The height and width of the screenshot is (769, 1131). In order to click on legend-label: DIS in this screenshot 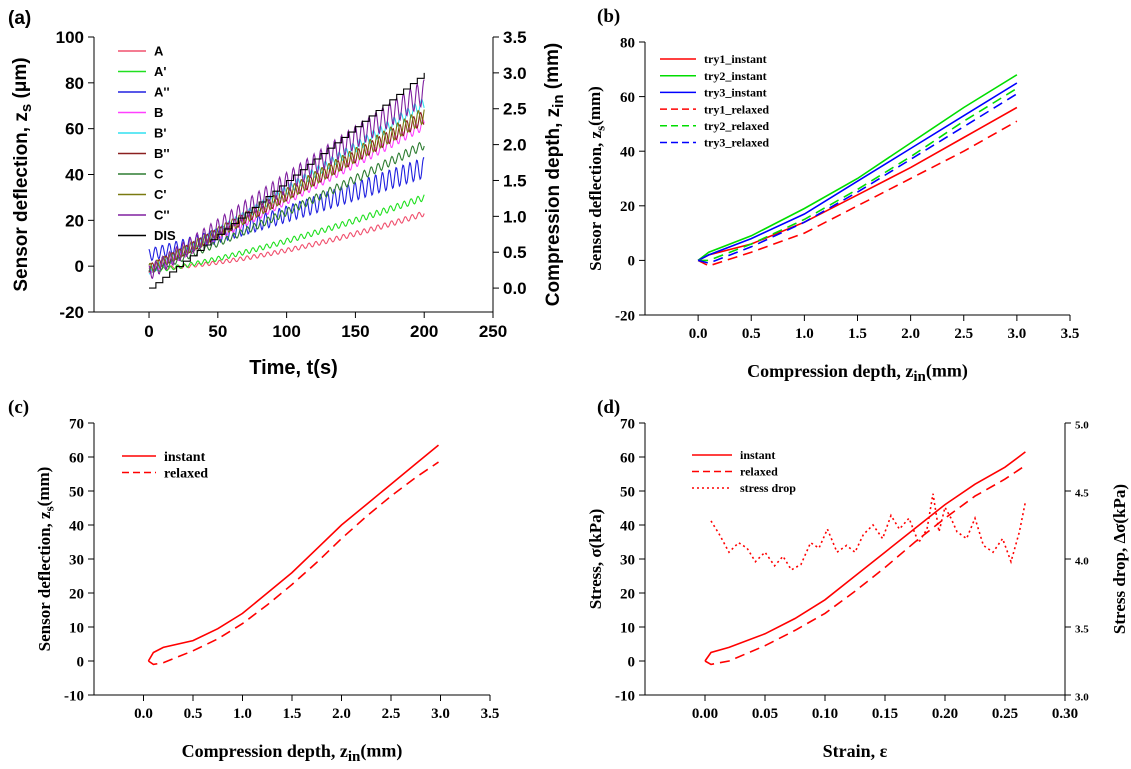, I will do `click(165, 235)`.